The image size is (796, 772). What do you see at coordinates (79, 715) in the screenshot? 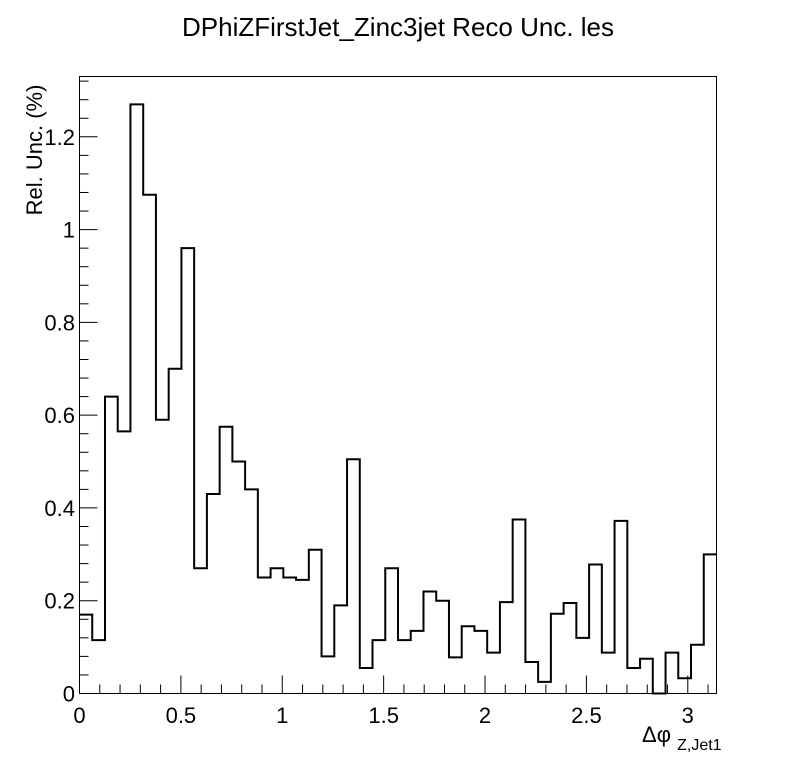
I see `x-tick-label-0: 0` at bounding box center [79, 715].